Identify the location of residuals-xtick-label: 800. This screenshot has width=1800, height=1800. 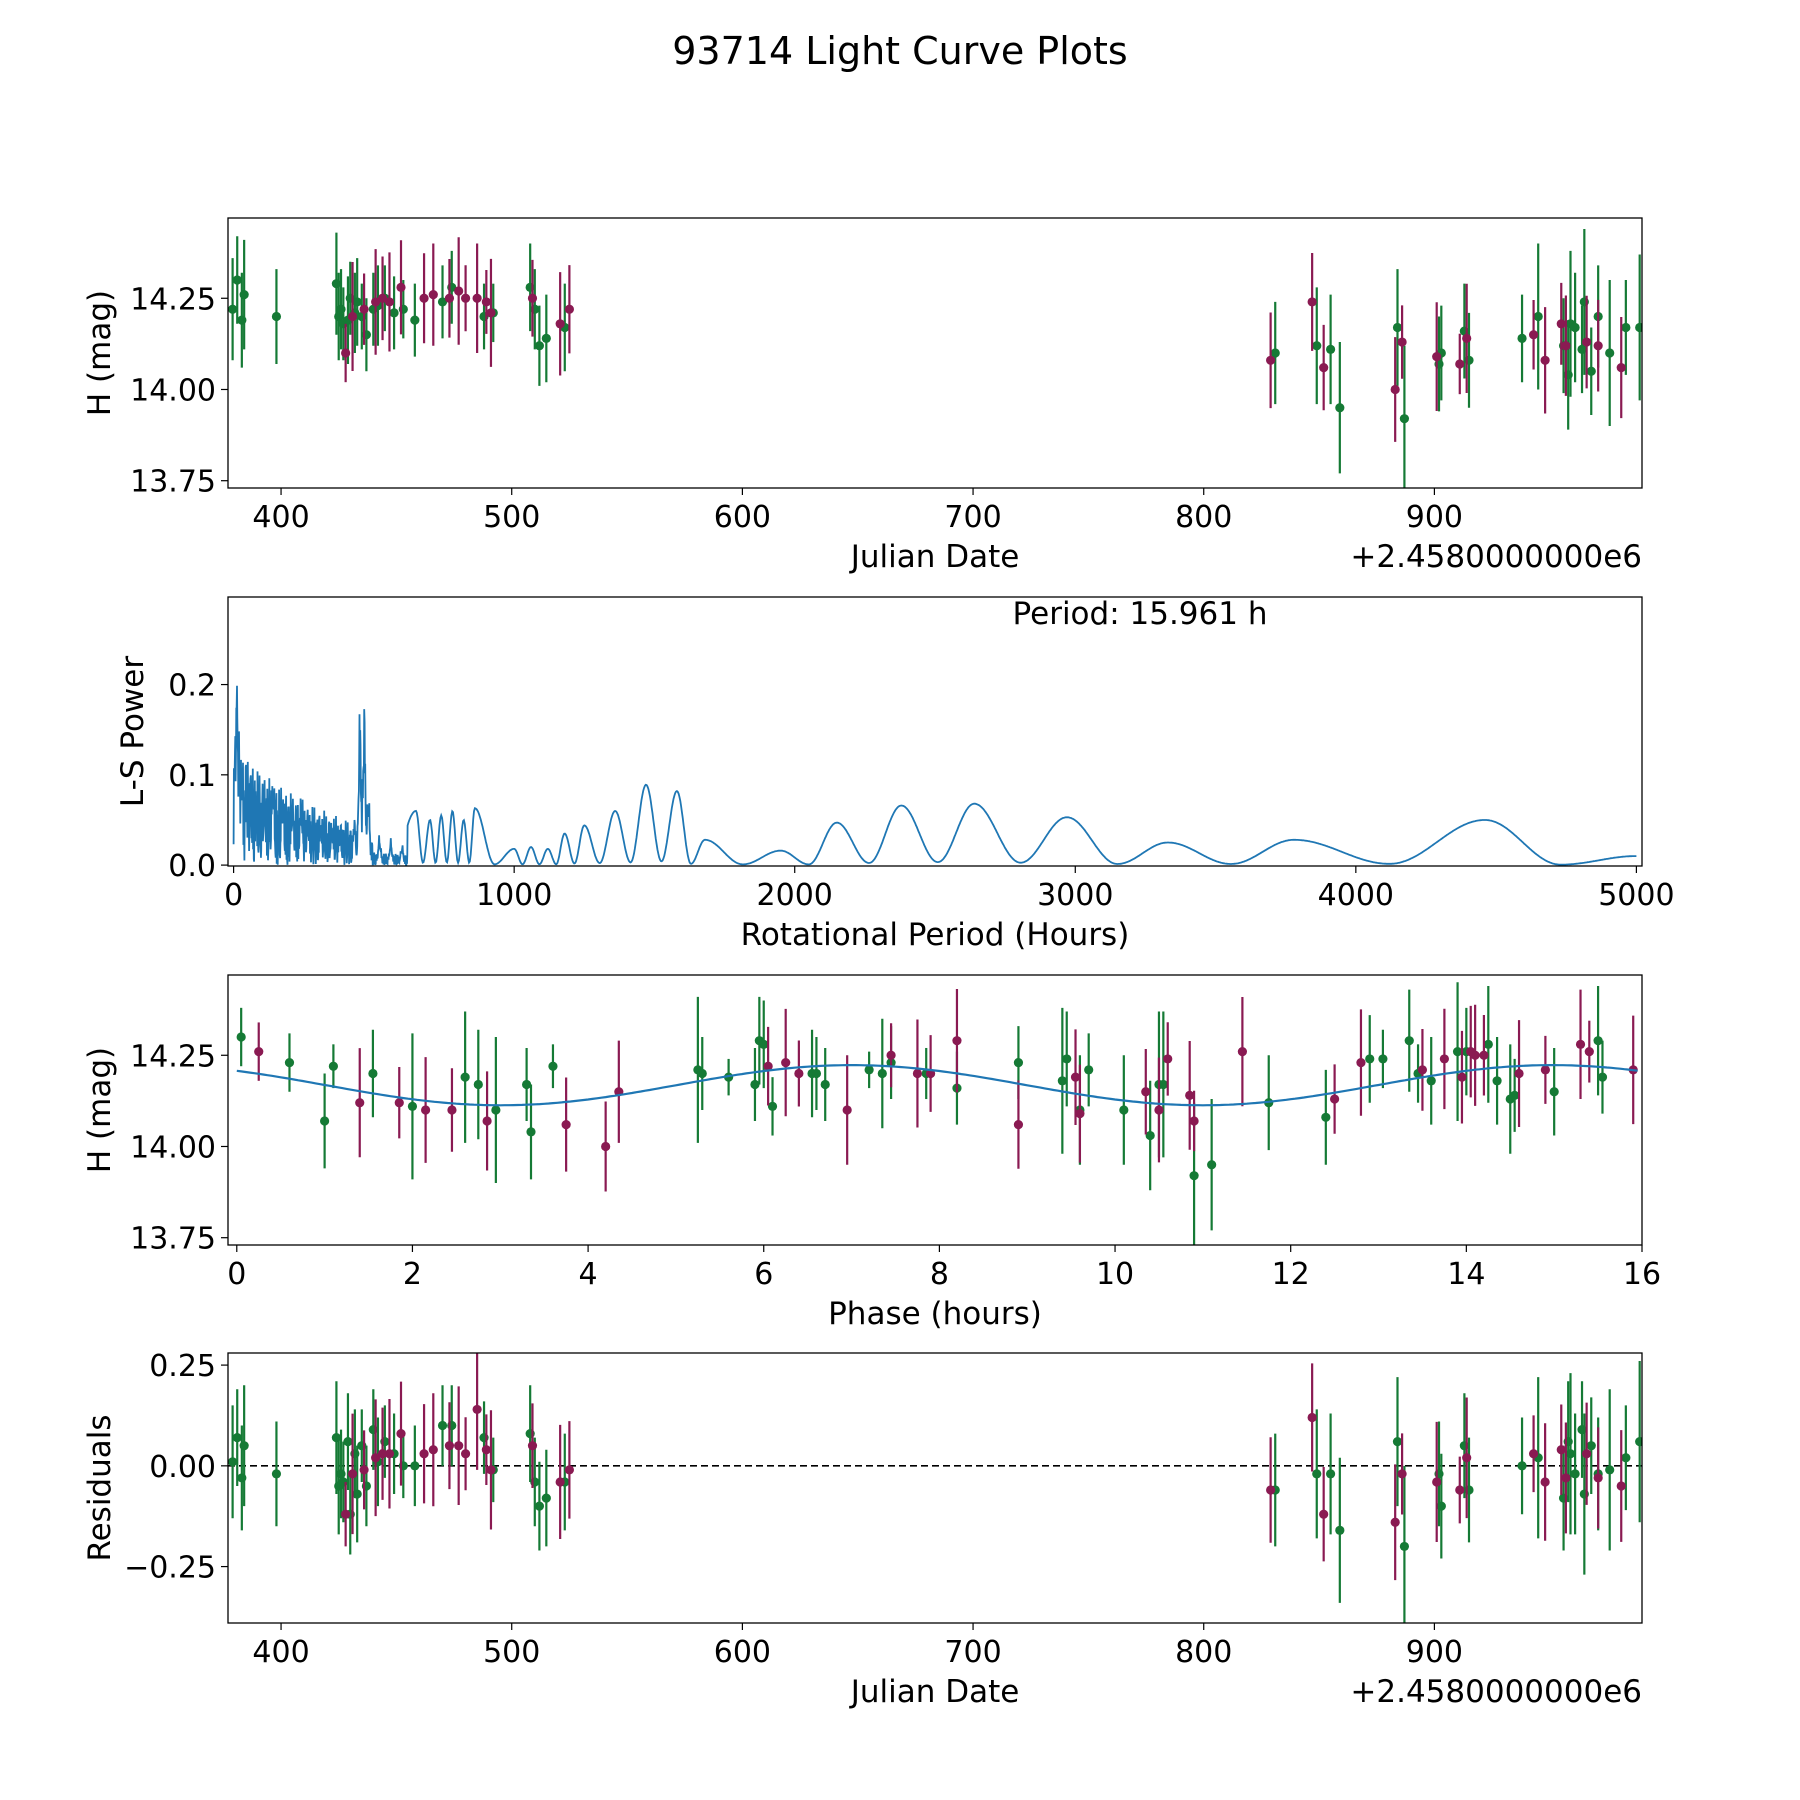
(1203, 1652).